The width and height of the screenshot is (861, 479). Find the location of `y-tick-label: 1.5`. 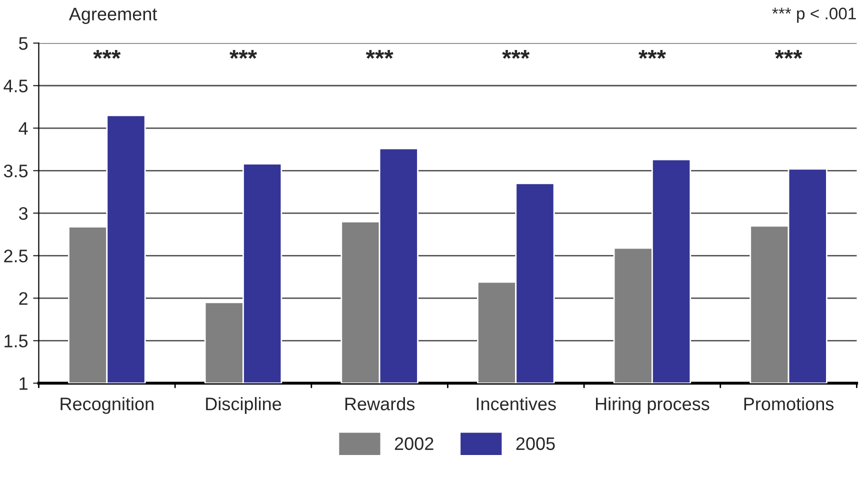

y-tick-label: 1.5 is located at coordinates (16, 341).